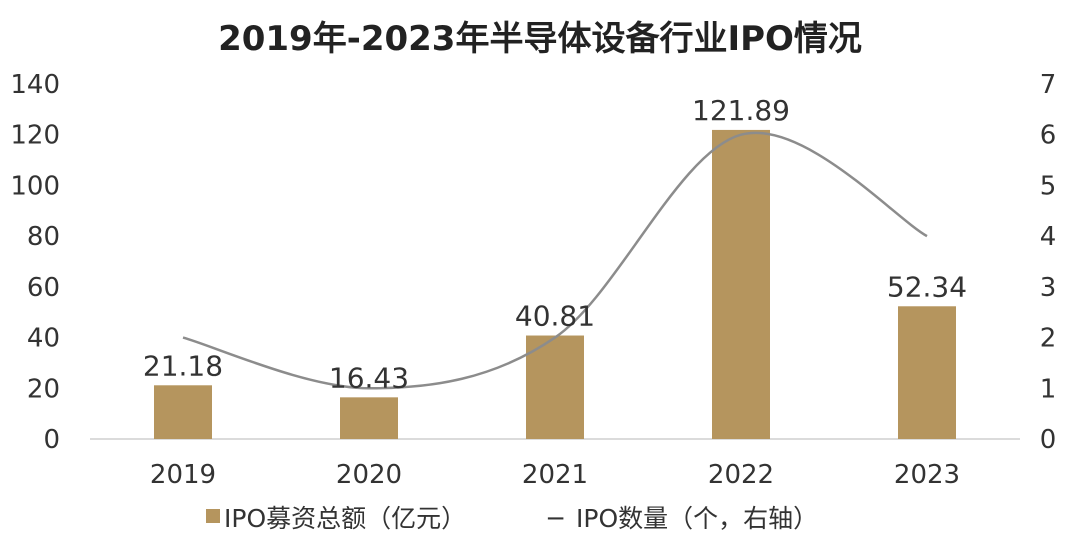 This screenshot has width=1080, height=560. Describe the element at coordinates (741, 475) in the screenshot. I see `x-tick-2022: 2022` at that location.